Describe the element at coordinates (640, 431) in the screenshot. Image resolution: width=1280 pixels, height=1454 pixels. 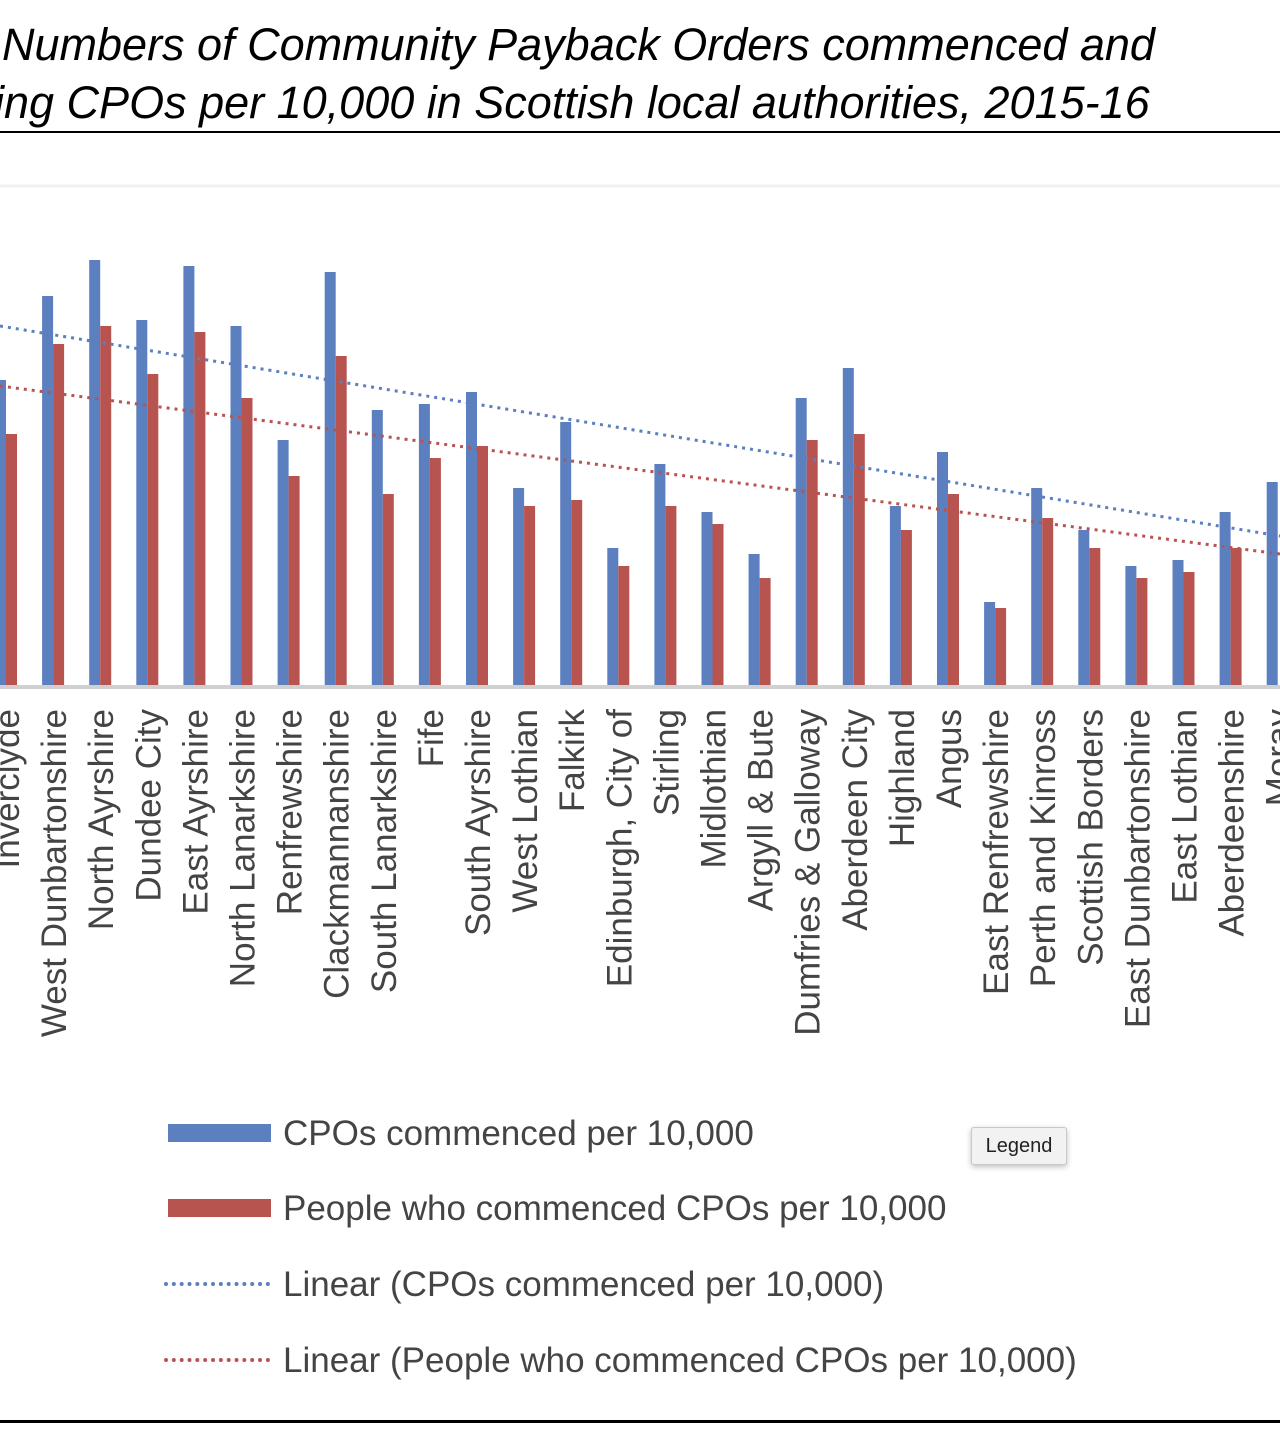
I see `trendline-cpos` at that location.